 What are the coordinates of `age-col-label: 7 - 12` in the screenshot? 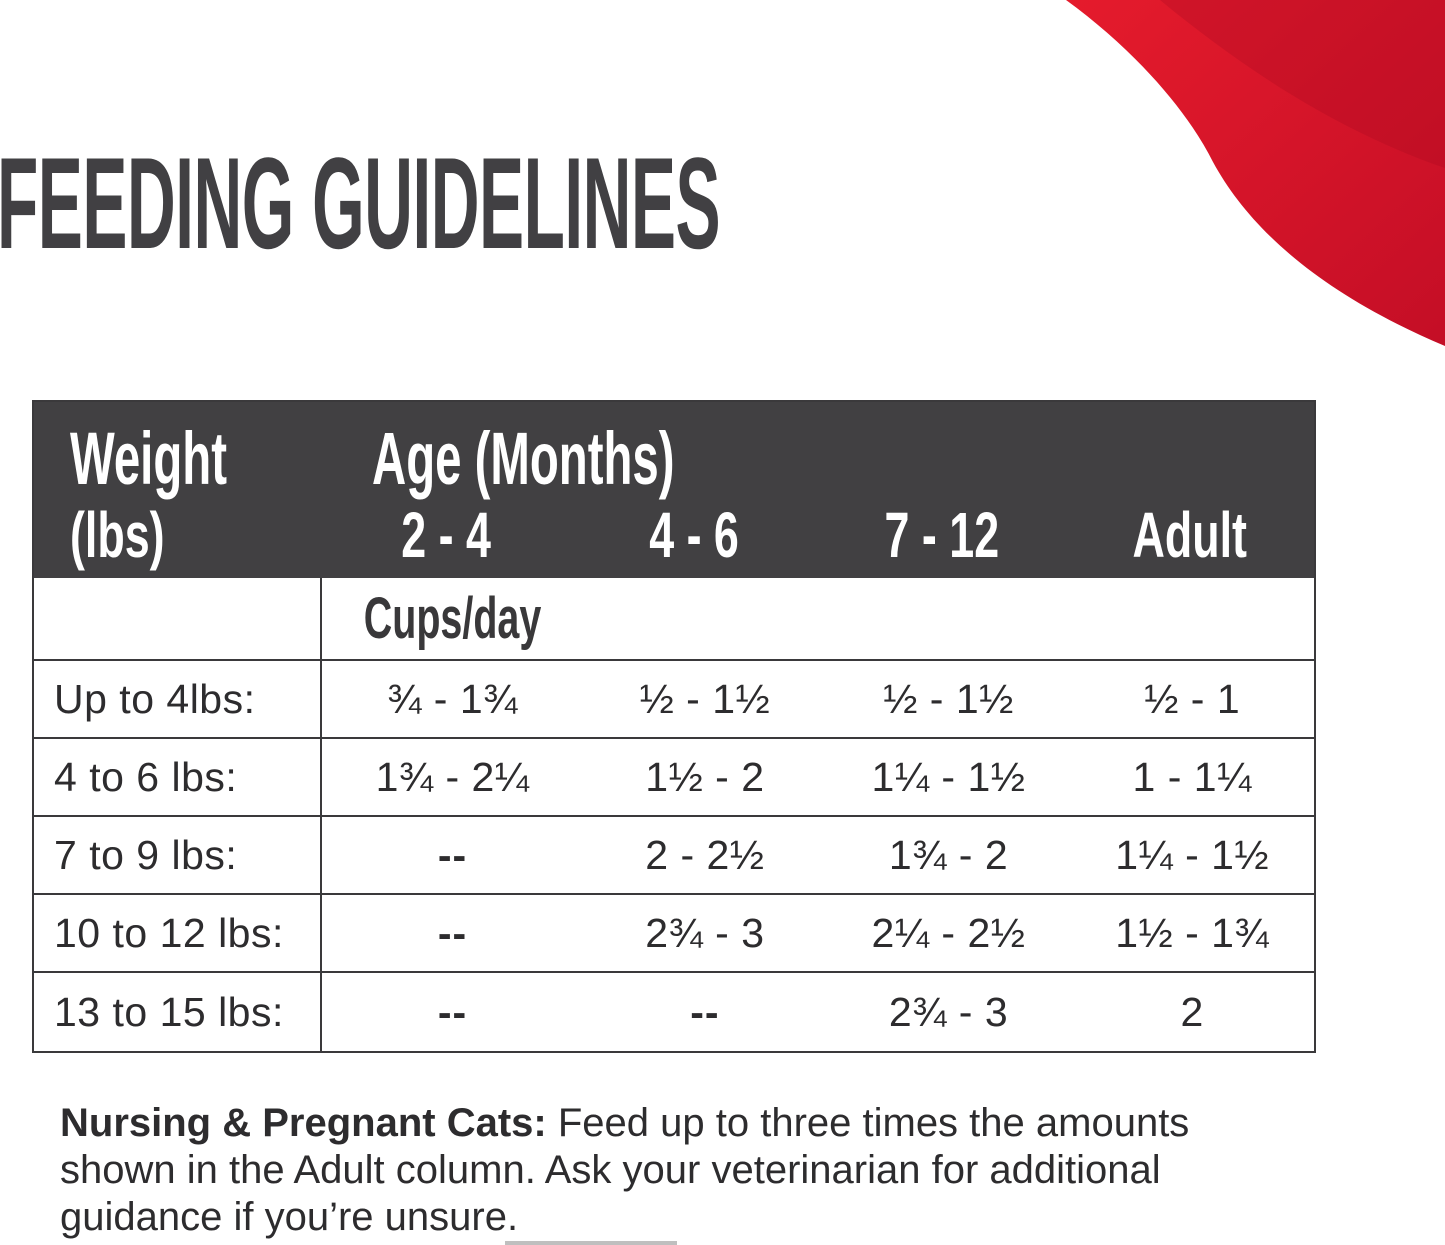 It's located at (942, 535).